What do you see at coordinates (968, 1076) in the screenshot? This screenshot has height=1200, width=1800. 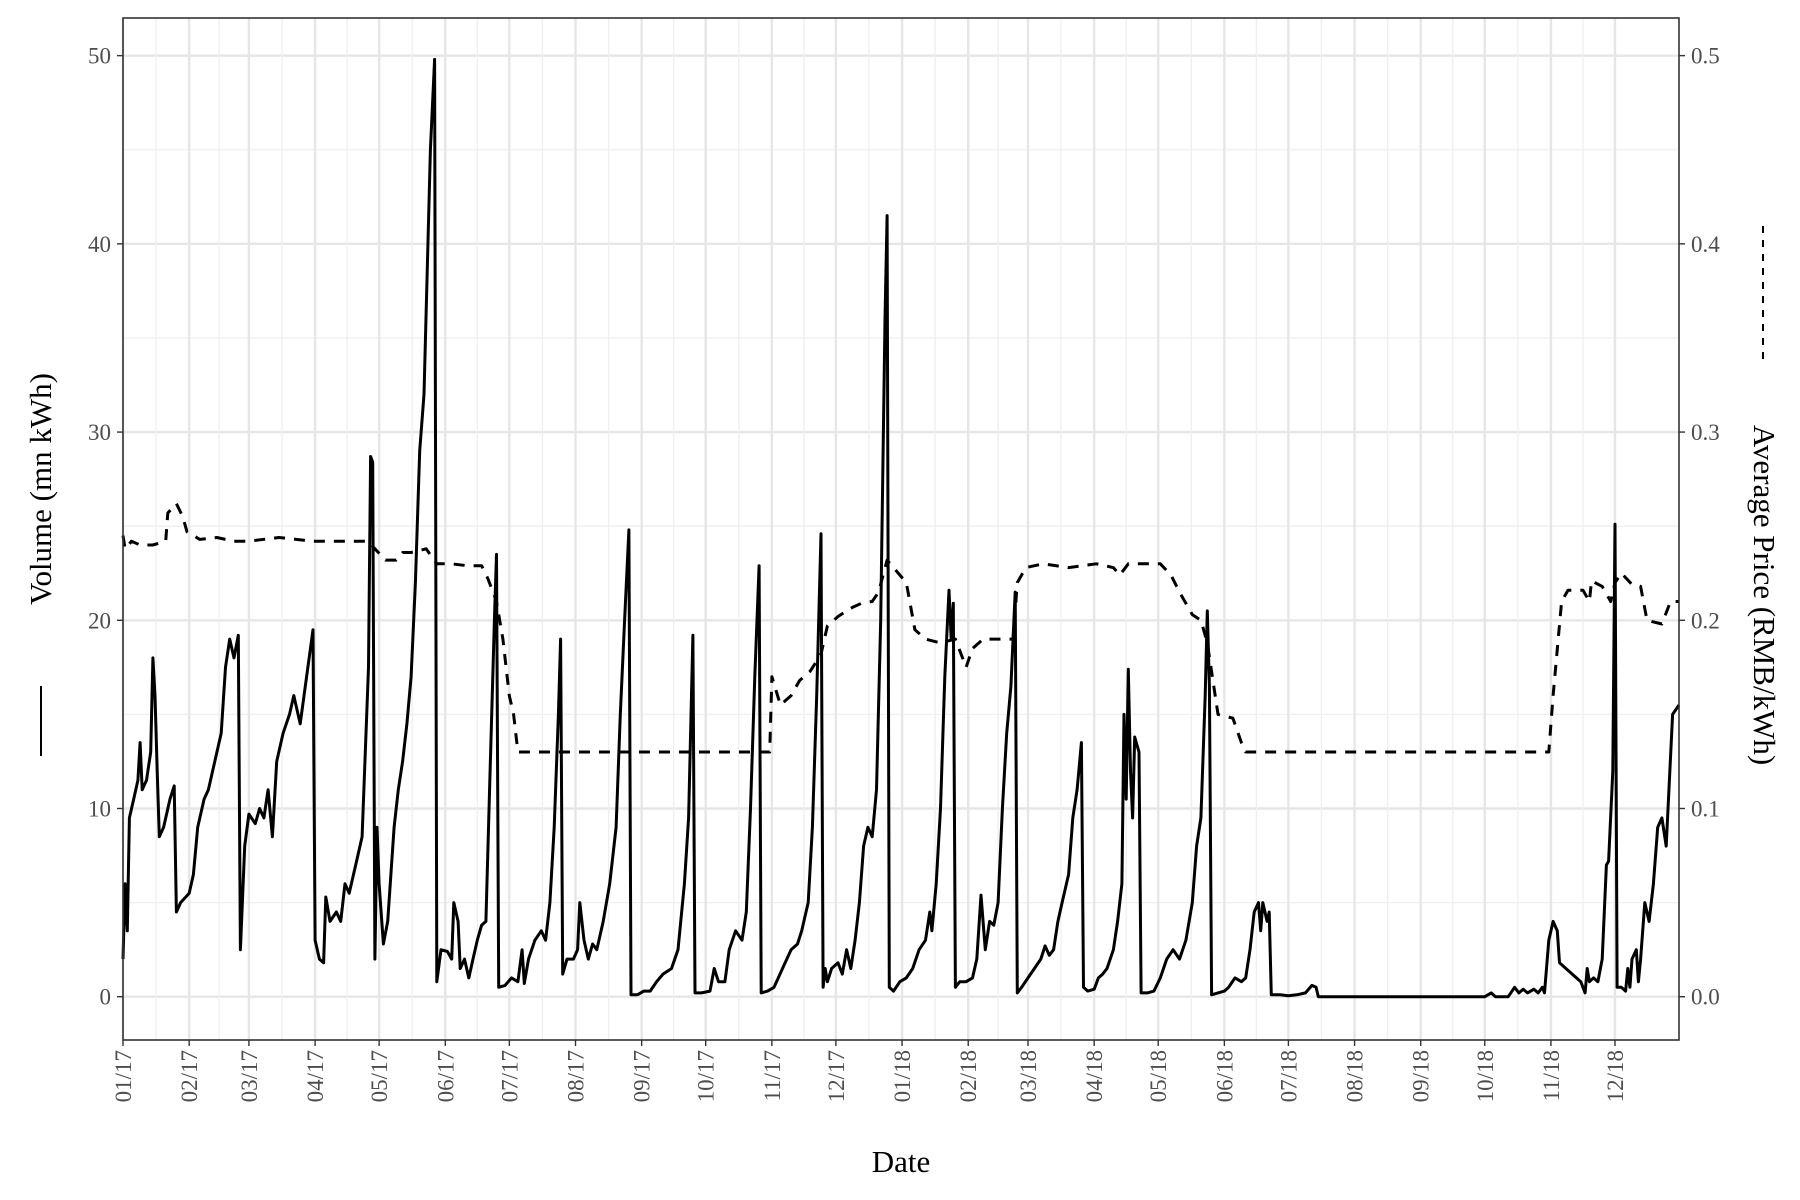 I see `x-tick-label: 02/18` at bounding box center [968, 1076].